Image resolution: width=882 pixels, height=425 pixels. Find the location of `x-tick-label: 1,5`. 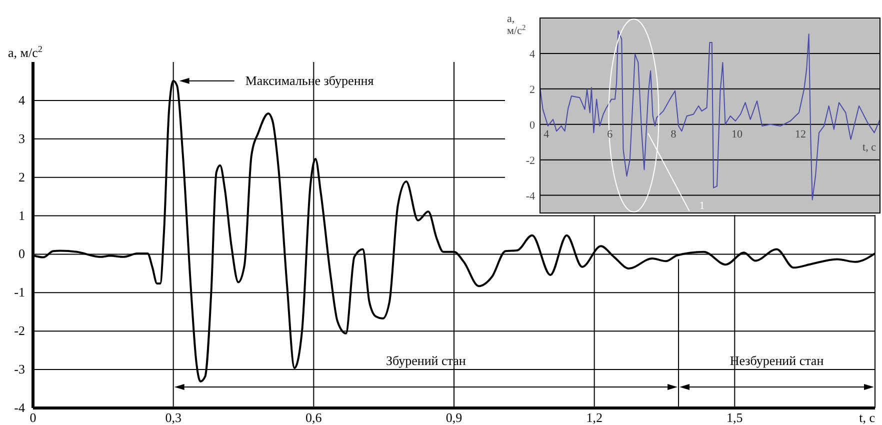

x-tick-label: 1,5 is located at coordinates (734, 417).